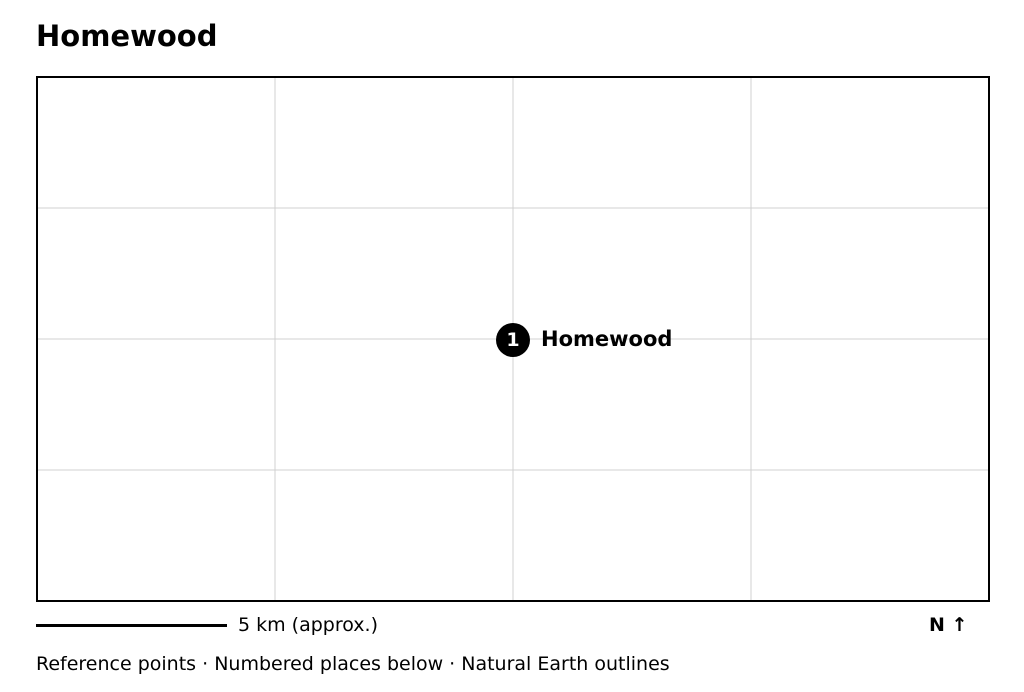  What do you see at coordinates (308, 625) in the screenshot?
I see `scale-label: 5 km (approx.)` at bounding box center [308, 625].